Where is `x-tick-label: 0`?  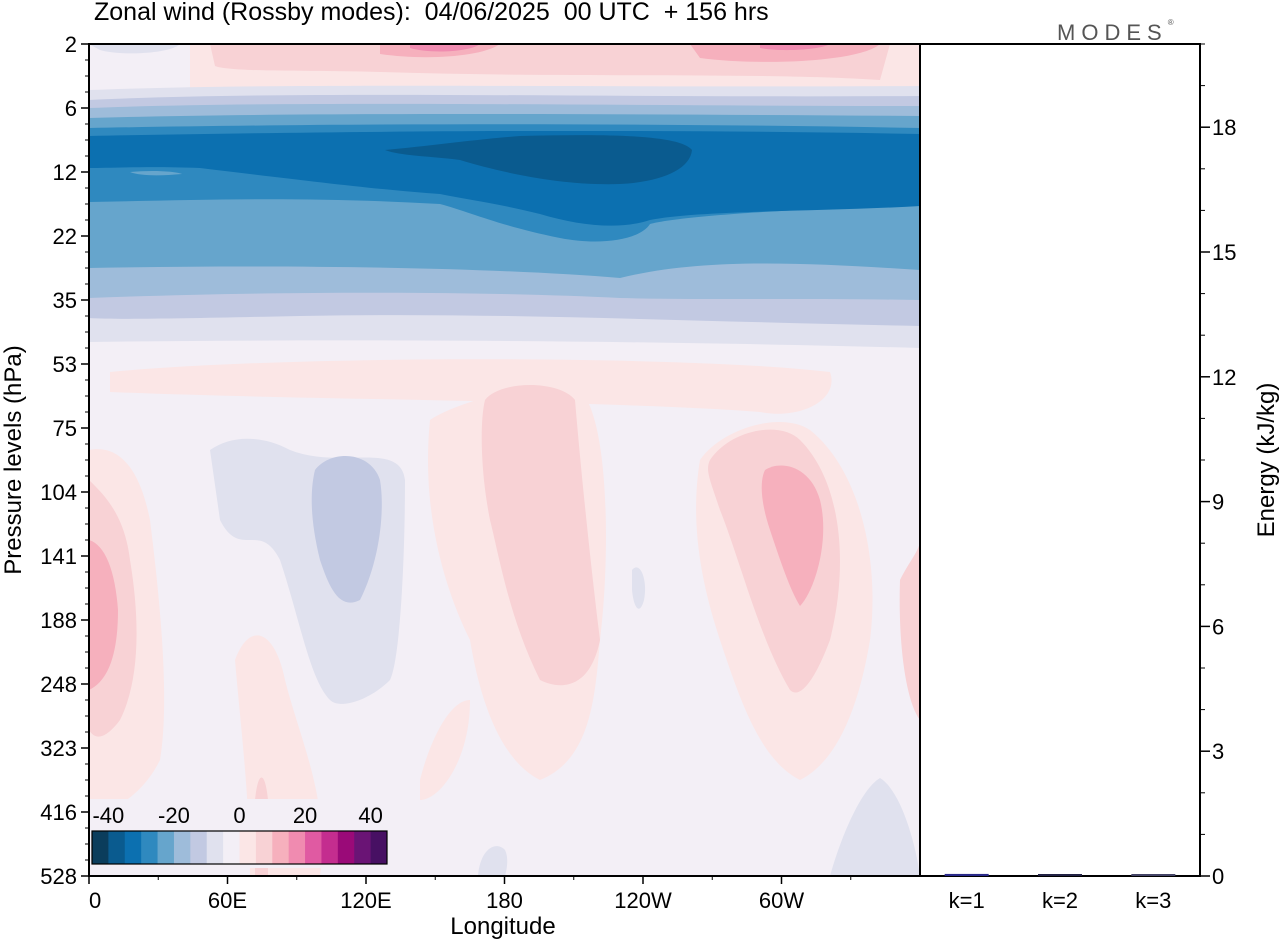
x-tick-label: 0 is located at coordinates (95, 900).